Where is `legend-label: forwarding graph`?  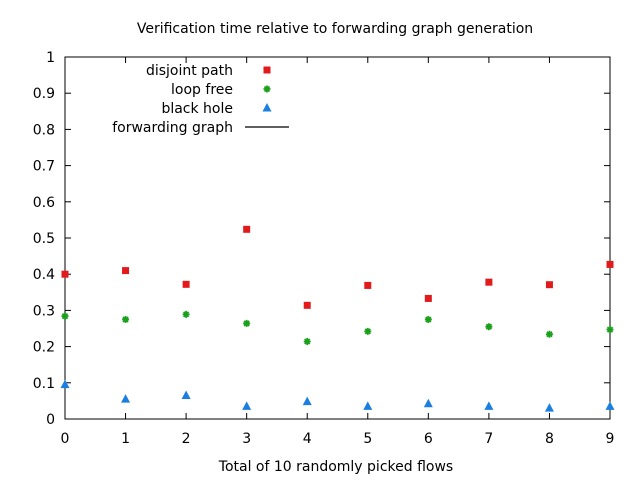 legend-label: forwarding graph is located at coordinates (172, 128).